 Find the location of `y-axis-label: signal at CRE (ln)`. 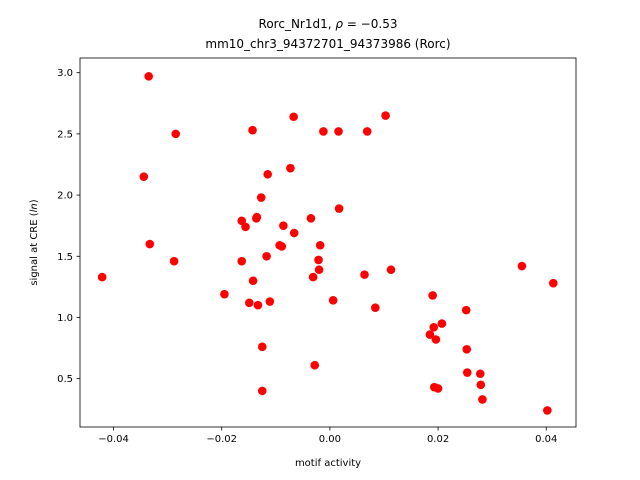

y-axis-label: signal at CRE (ln) is located at coordinates (34, 242).